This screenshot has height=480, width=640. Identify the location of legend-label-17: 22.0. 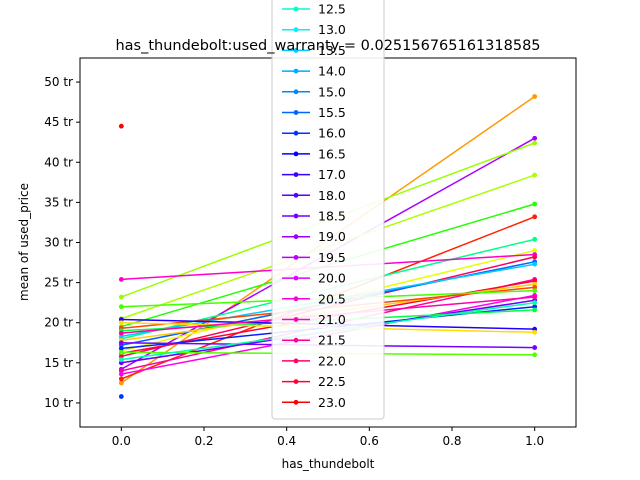
(332, 360).